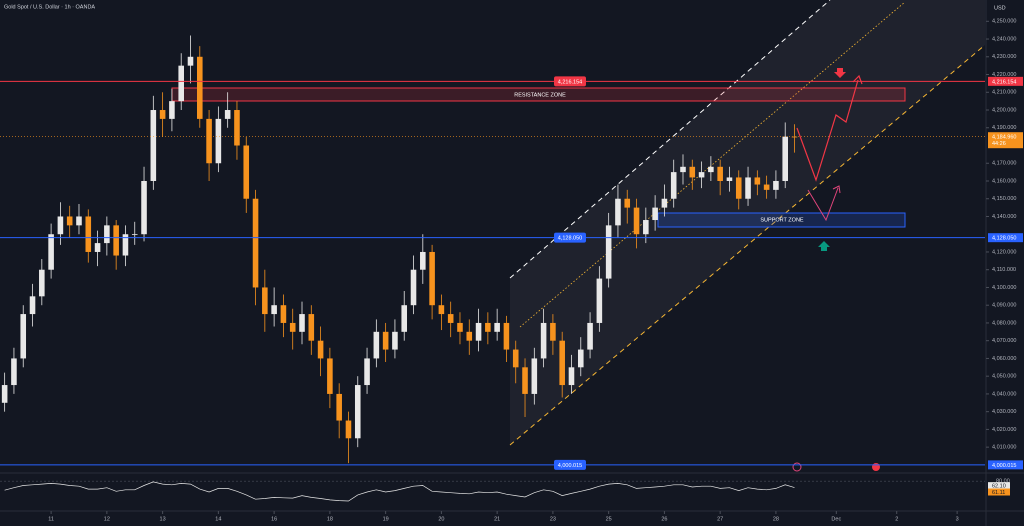  What do you see at coordinates (1004, 39) in the screenshot?
I see `y-tick-label: 4,240.000` at bounding box center [1004, 39].